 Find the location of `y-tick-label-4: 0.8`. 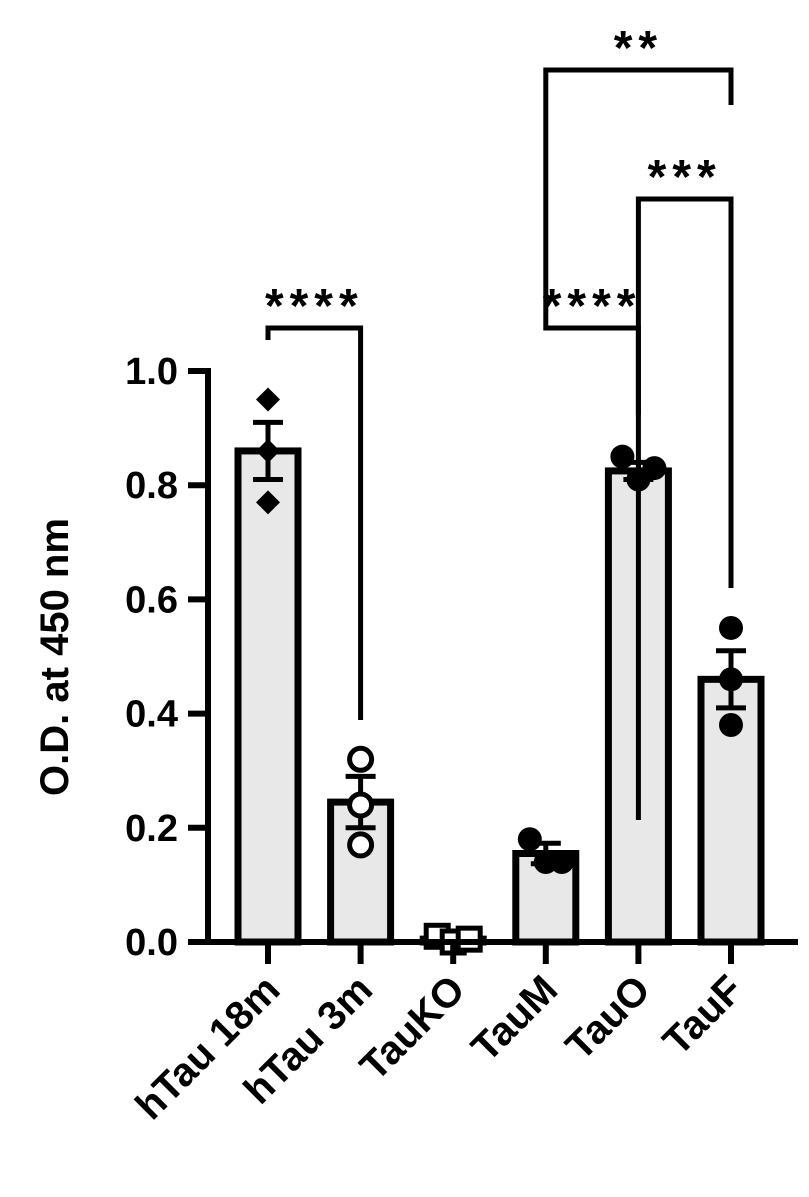

y-tick-label-4: 0.8 is located at coordinates (151, 486).